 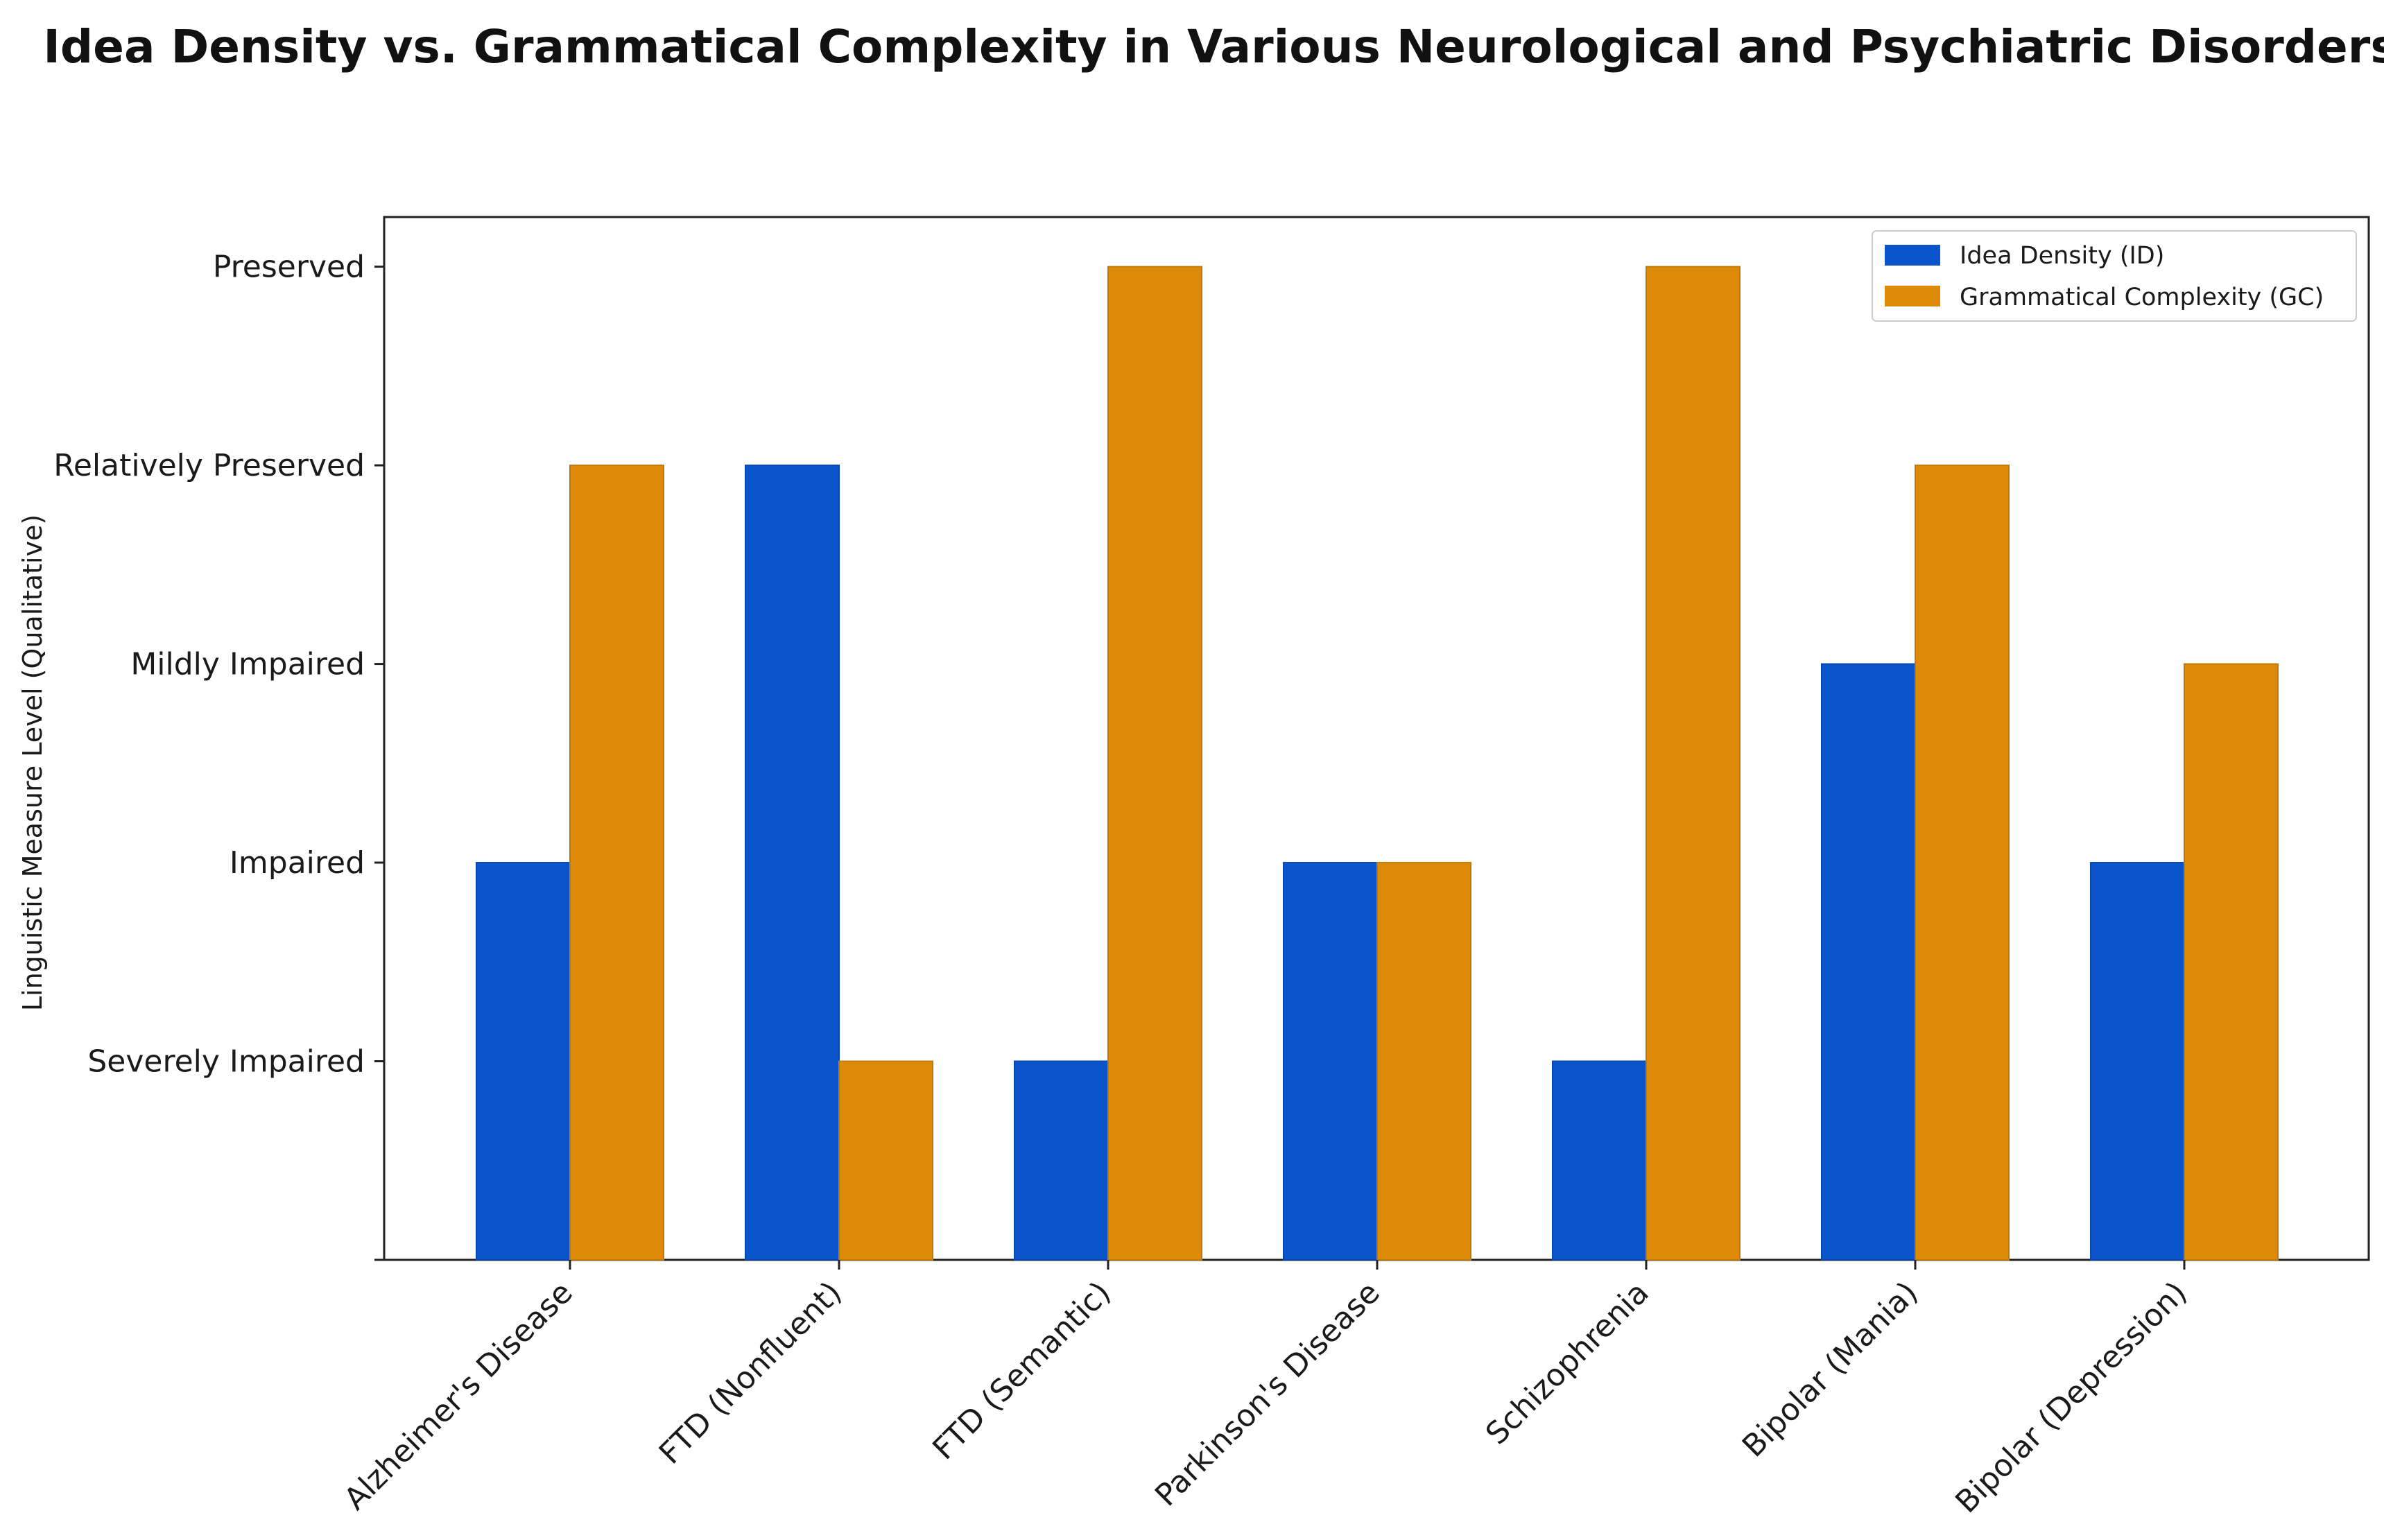 I want to click on bar-grammatical-complexity-bipolar-mania, so click(x=1962, y=863).